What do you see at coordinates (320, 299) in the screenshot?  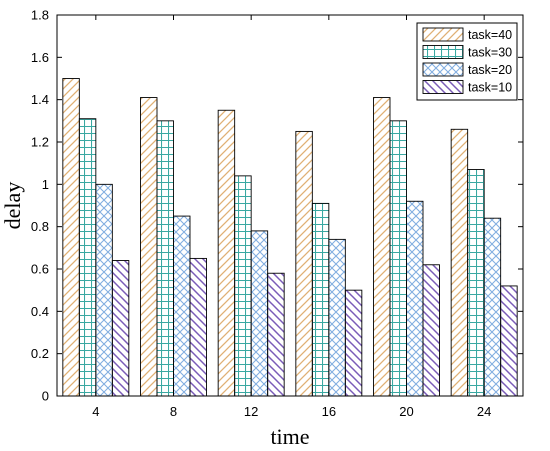 I see `bar-task-30-t16` at bounding box center [320, 299].